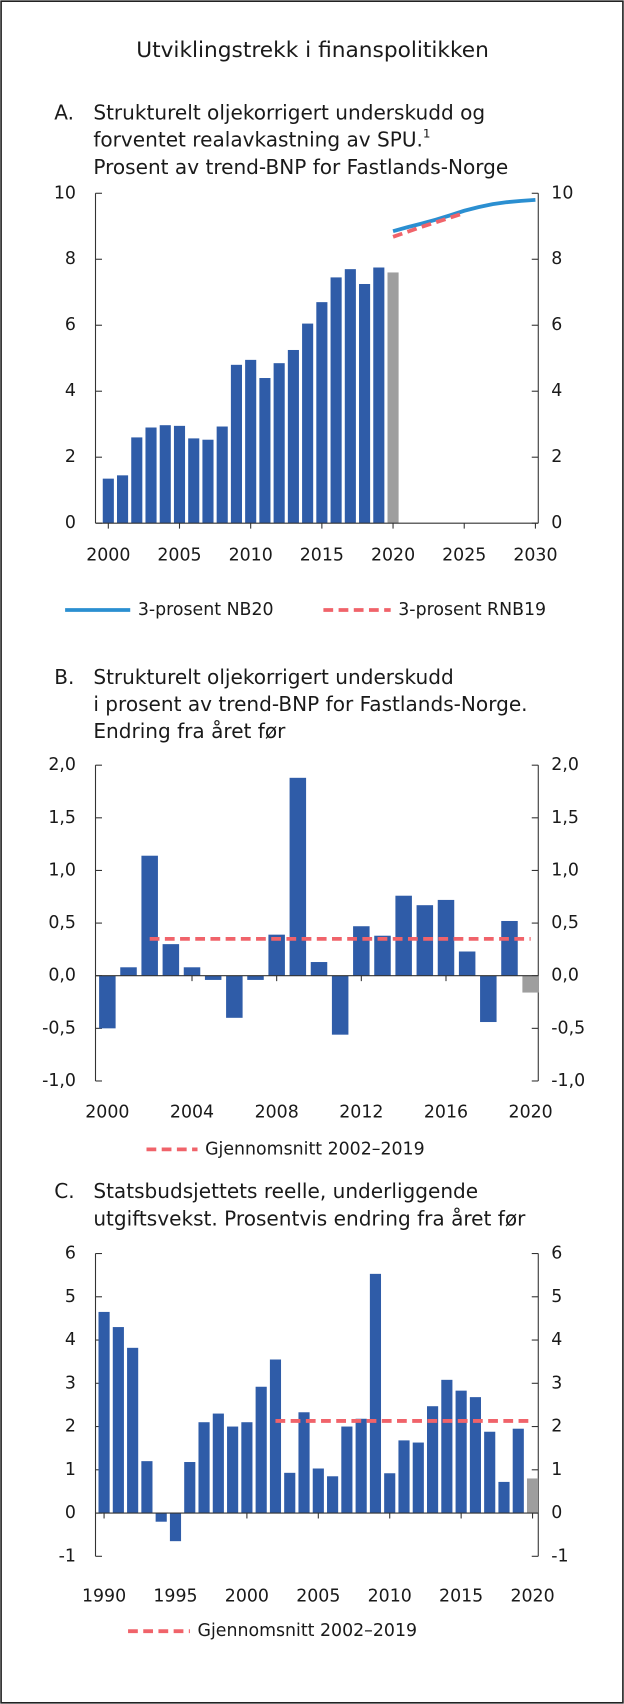 The image size is (624, 1704). Describe the element at coordinates (565, 976) in the screenshot. I see `y2-tick-label: 0,0` at that location.